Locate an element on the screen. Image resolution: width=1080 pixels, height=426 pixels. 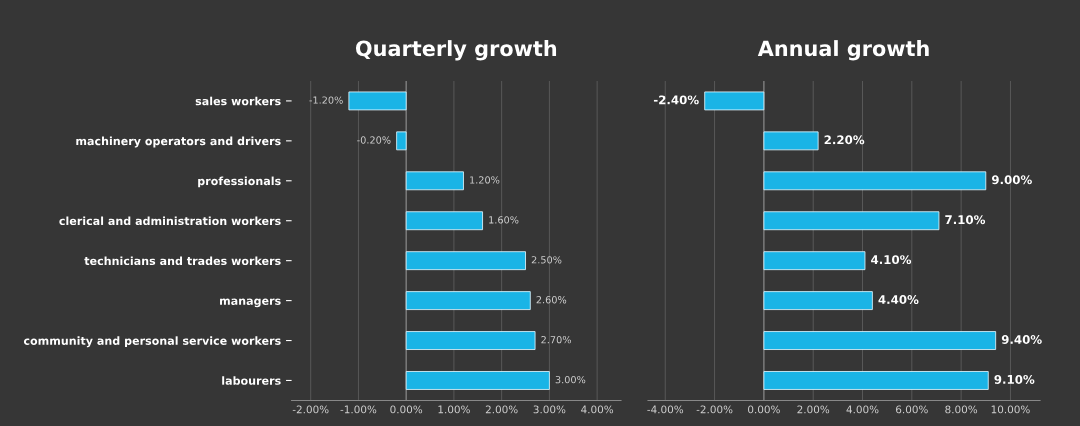
data-label: 9.40% is located at coordinates (1021, 339).